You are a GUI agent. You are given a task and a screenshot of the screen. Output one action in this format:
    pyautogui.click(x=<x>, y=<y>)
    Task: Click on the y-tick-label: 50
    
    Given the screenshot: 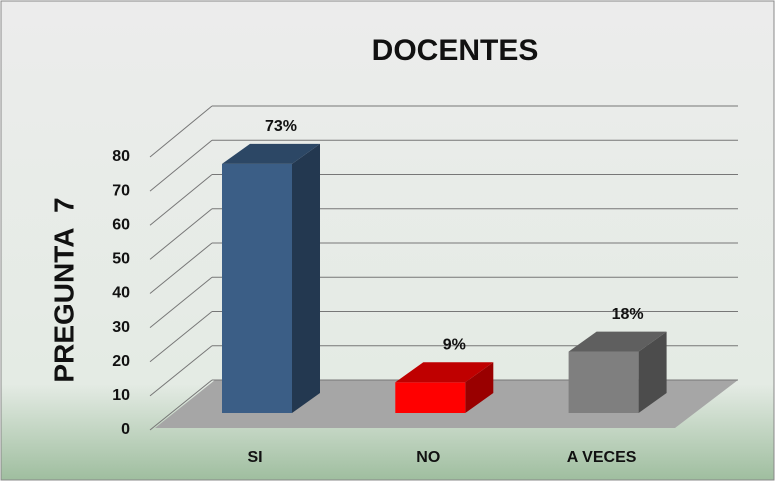 What is the action you would take?
    pyautogui.click(x=121, y=259)
    